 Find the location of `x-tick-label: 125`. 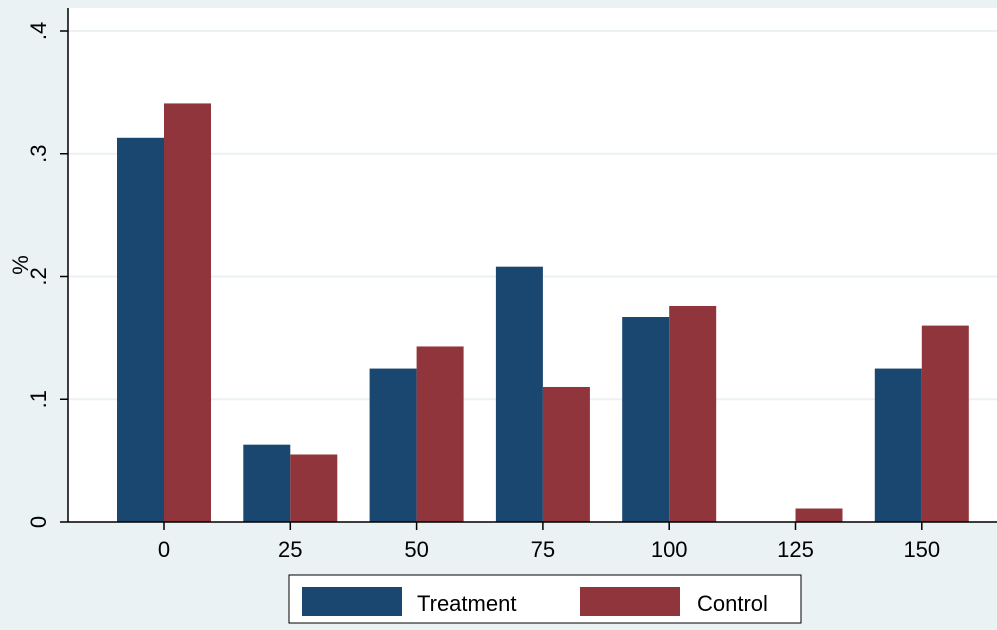

x-tick-label: 125 is located at coordinates (795, 549).